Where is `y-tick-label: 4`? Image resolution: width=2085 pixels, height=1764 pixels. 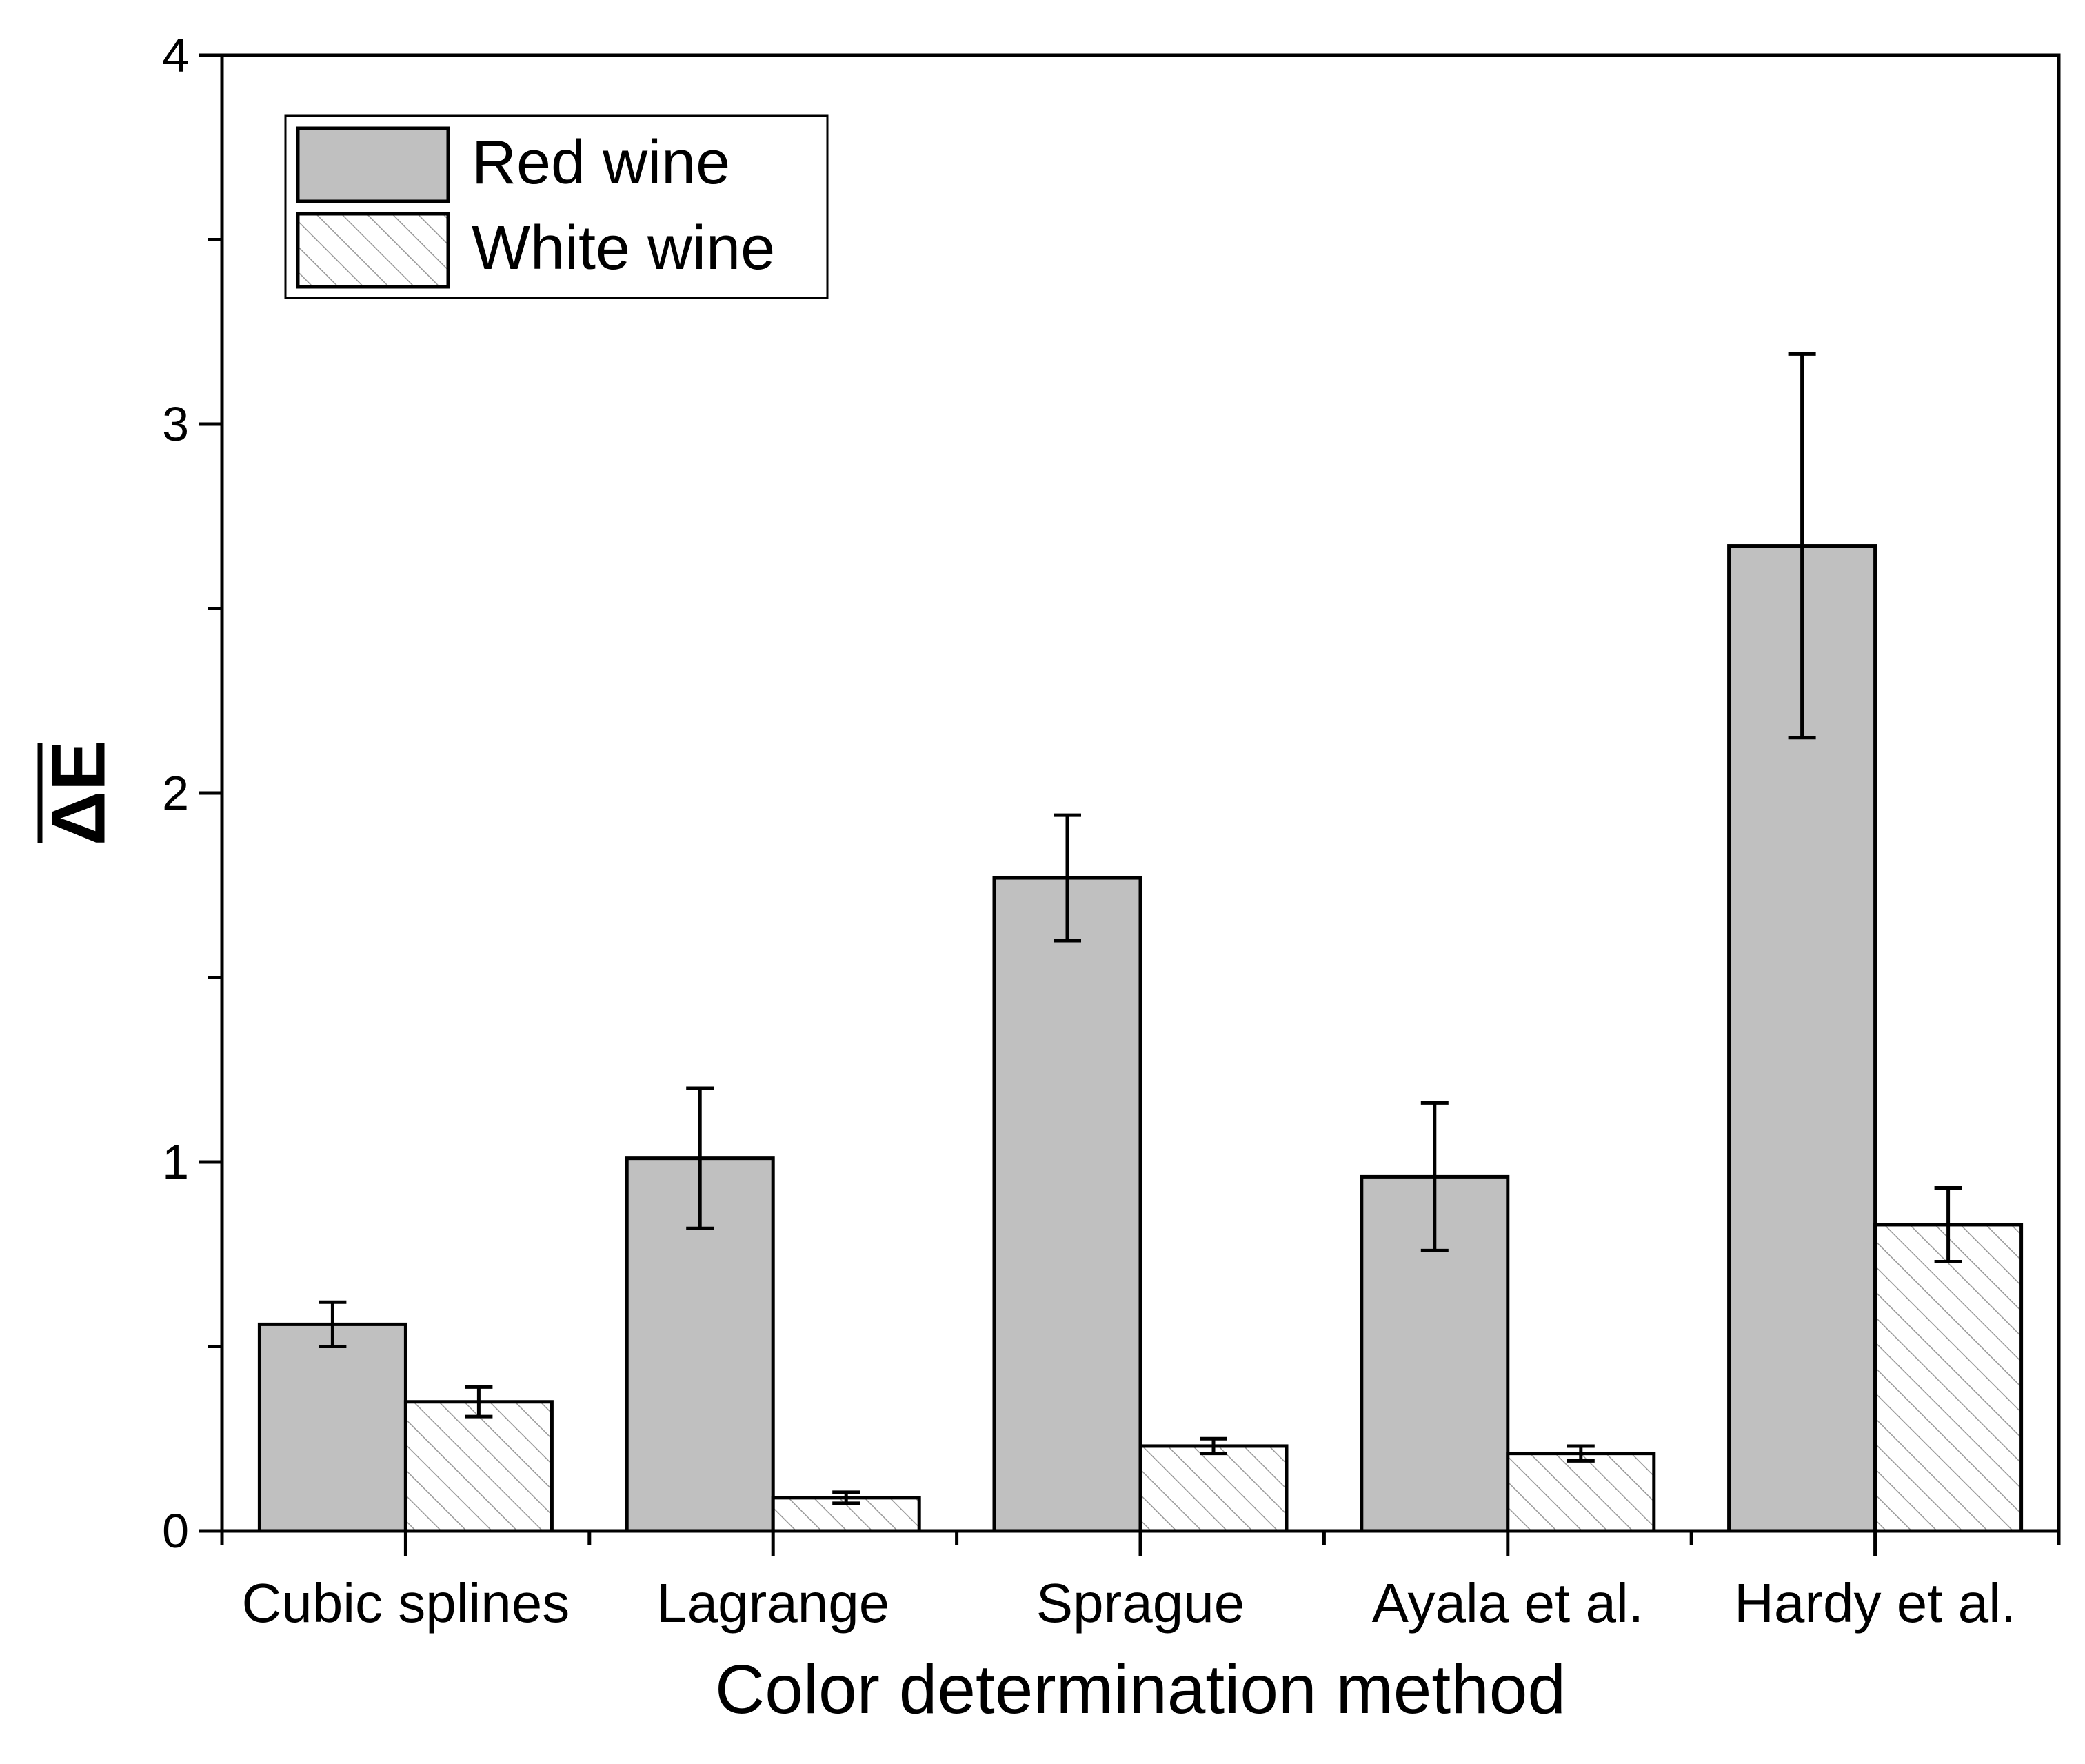 y-tick-label: 4 is located at coordinates (175, 55).